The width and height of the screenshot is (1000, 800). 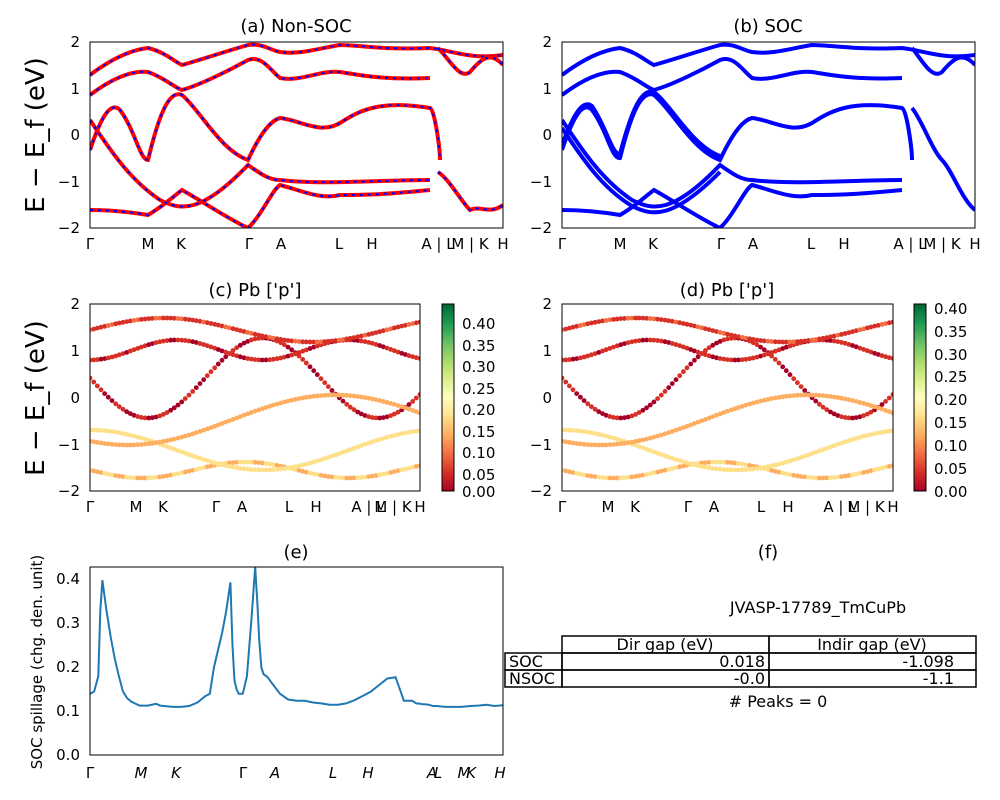 What do you see at coordinates (547, 304) in the screenshot?
I see `panel-d-ytick: 2` at bounding box center [547, 304].